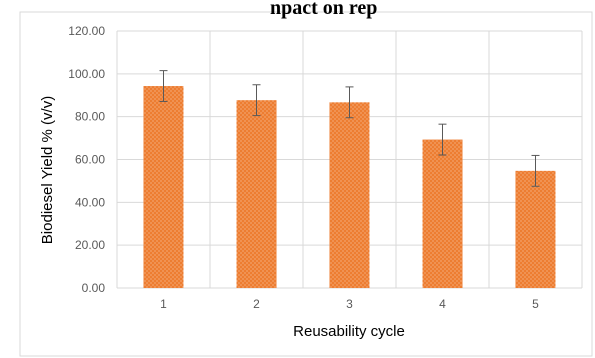  Describe the element at coordinates (323, 9) in the screenshot. I see `top-cut-title-fragment: npact on rep` at that location.